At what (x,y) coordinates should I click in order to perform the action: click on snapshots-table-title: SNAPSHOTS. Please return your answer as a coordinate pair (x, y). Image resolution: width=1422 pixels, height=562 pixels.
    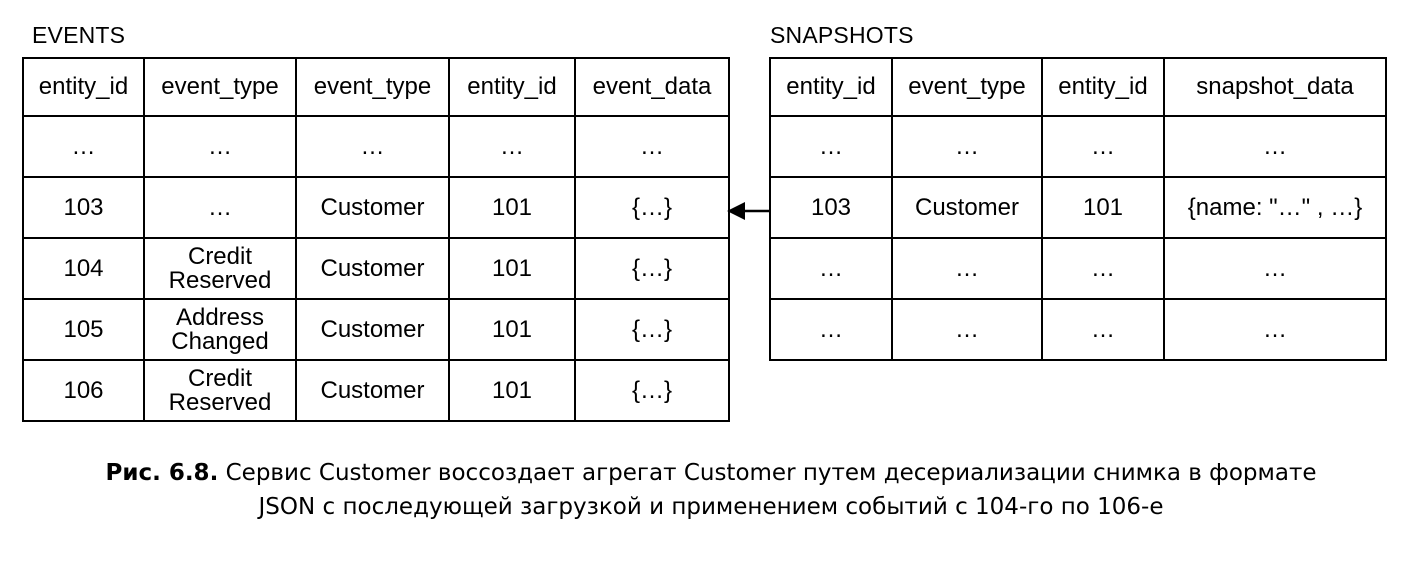
    Looking at the image, I should click on (842, 35).